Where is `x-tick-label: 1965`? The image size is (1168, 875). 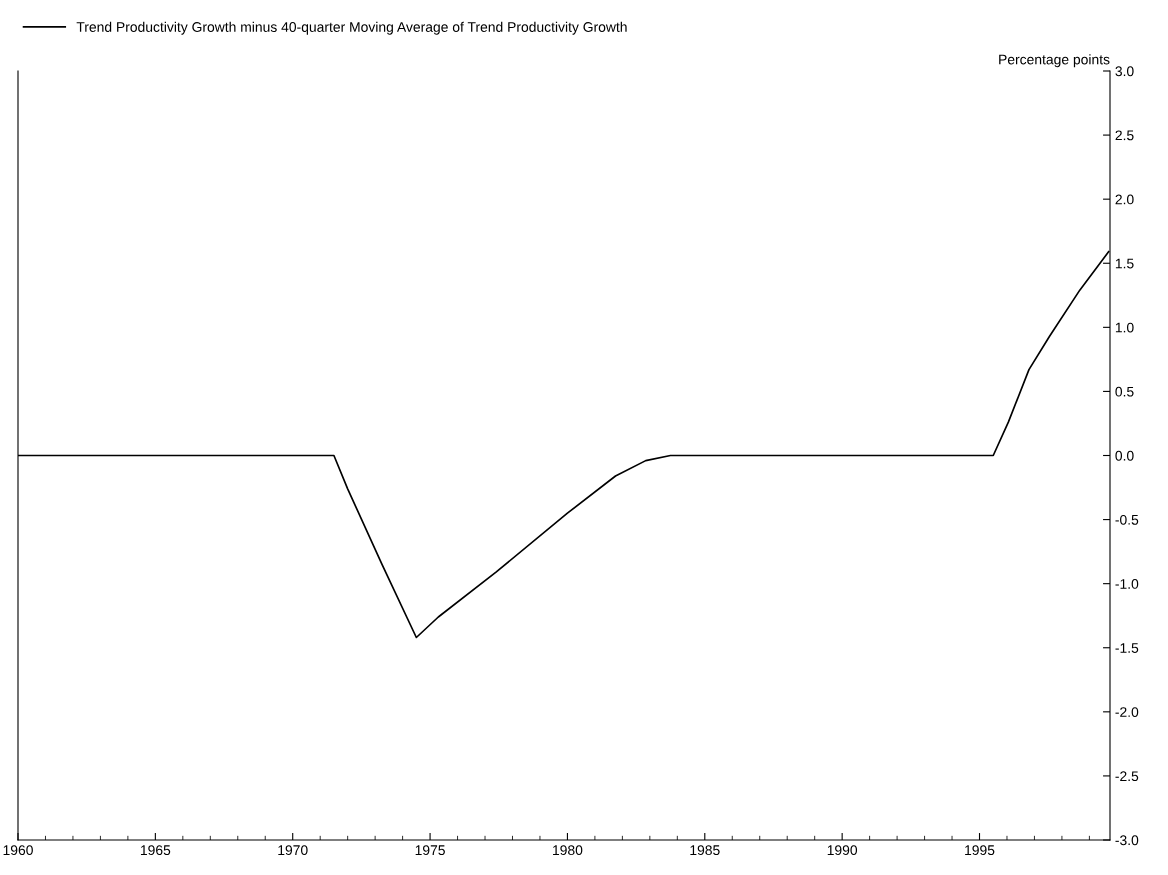
x-tick-label: 1965 is located at coordinates (155, 850).